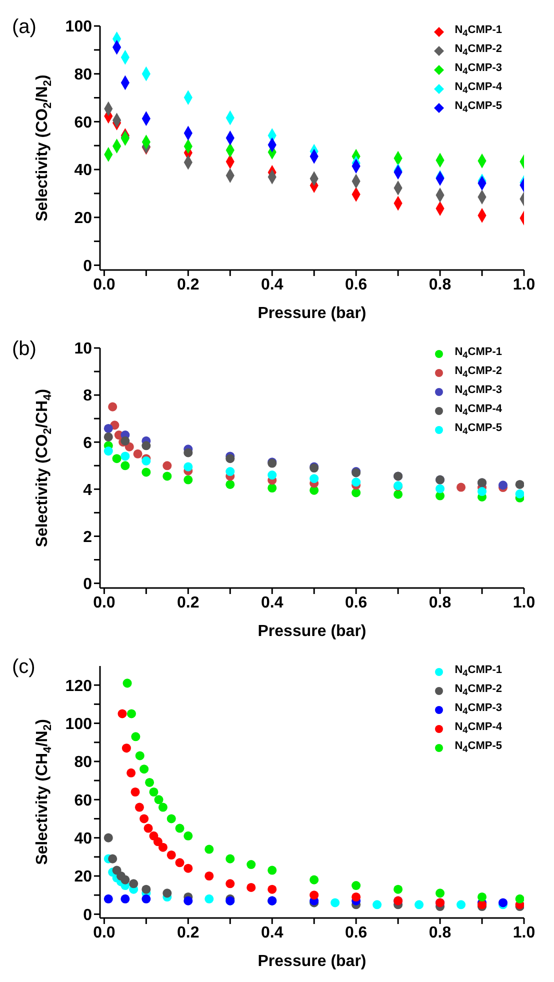 Image resolution: width=554 pixels, height=982 pixels. I want to click on y-tick-label: 60, so click(83, 123).